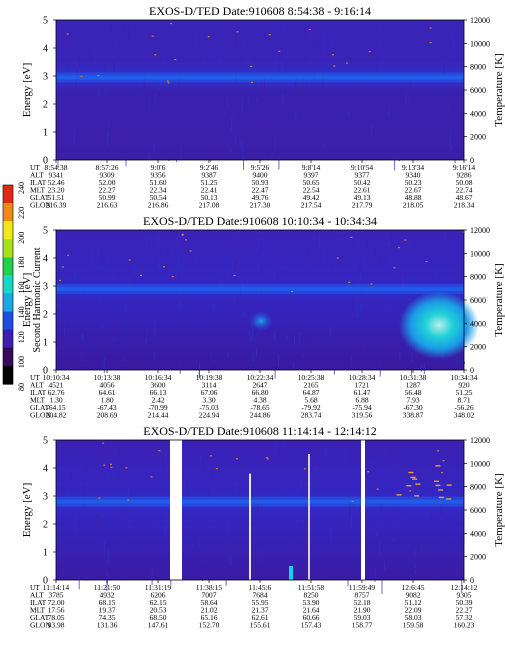 The image size is (505, 649). What do you see at coordinates (37, 385) in the screenshot?
I see `table-row-label: ALT` at bounding box center [37, 385].